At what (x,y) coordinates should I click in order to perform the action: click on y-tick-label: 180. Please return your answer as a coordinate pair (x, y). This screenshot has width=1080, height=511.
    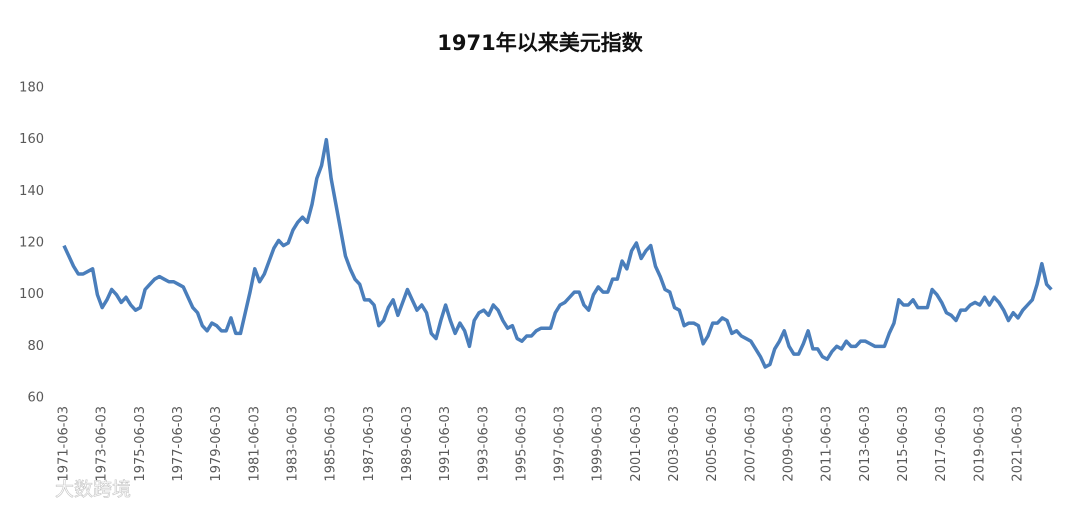
    Looking at the image, I should click on (31, 88).